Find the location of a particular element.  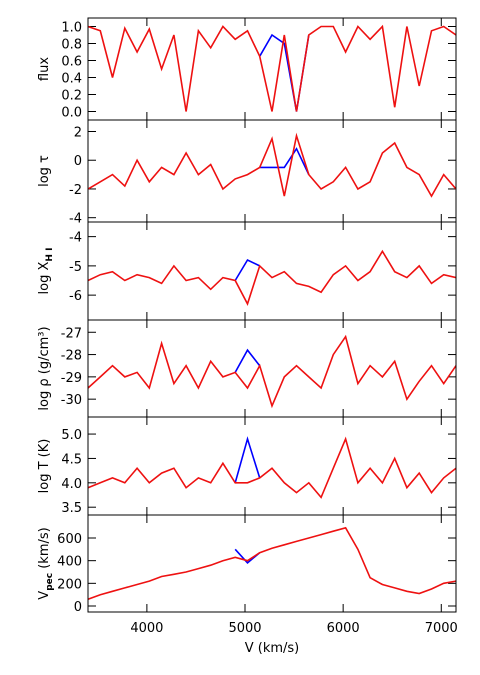

panel: 3.5 4.0 4.5 5.0 log T (K) is located at coordinates (247, 466).